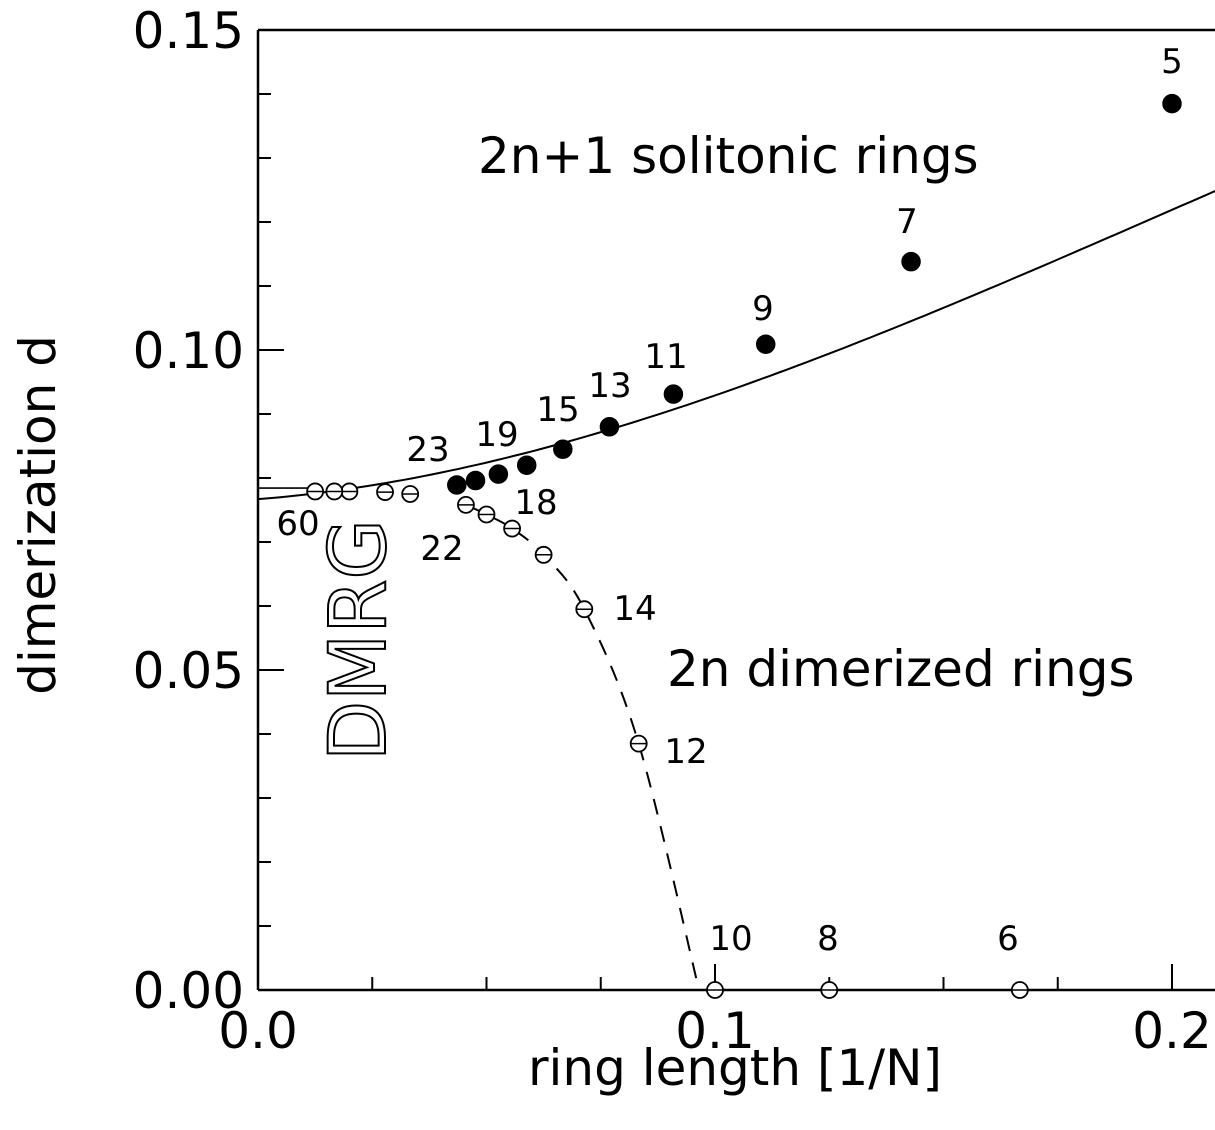 The image size is (1215, 1130). I want to click on point-label-N60: 60, so click(297, 524).